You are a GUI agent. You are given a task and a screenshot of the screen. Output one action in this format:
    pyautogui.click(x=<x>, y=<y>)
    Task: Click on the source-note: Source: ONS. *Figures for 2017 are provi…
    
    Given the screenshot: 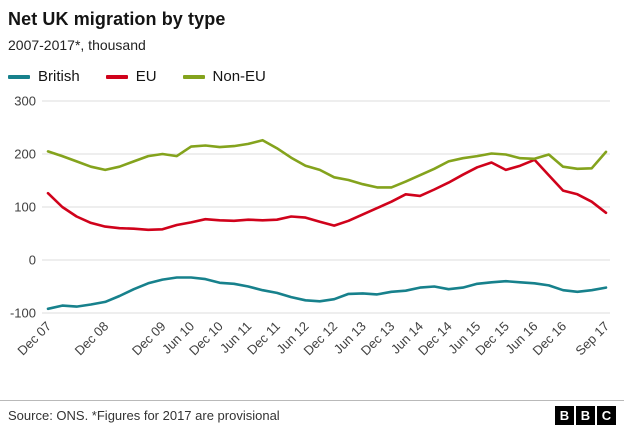 What is the action you would take?
    pyautogui.click(x=144, y=415)
    